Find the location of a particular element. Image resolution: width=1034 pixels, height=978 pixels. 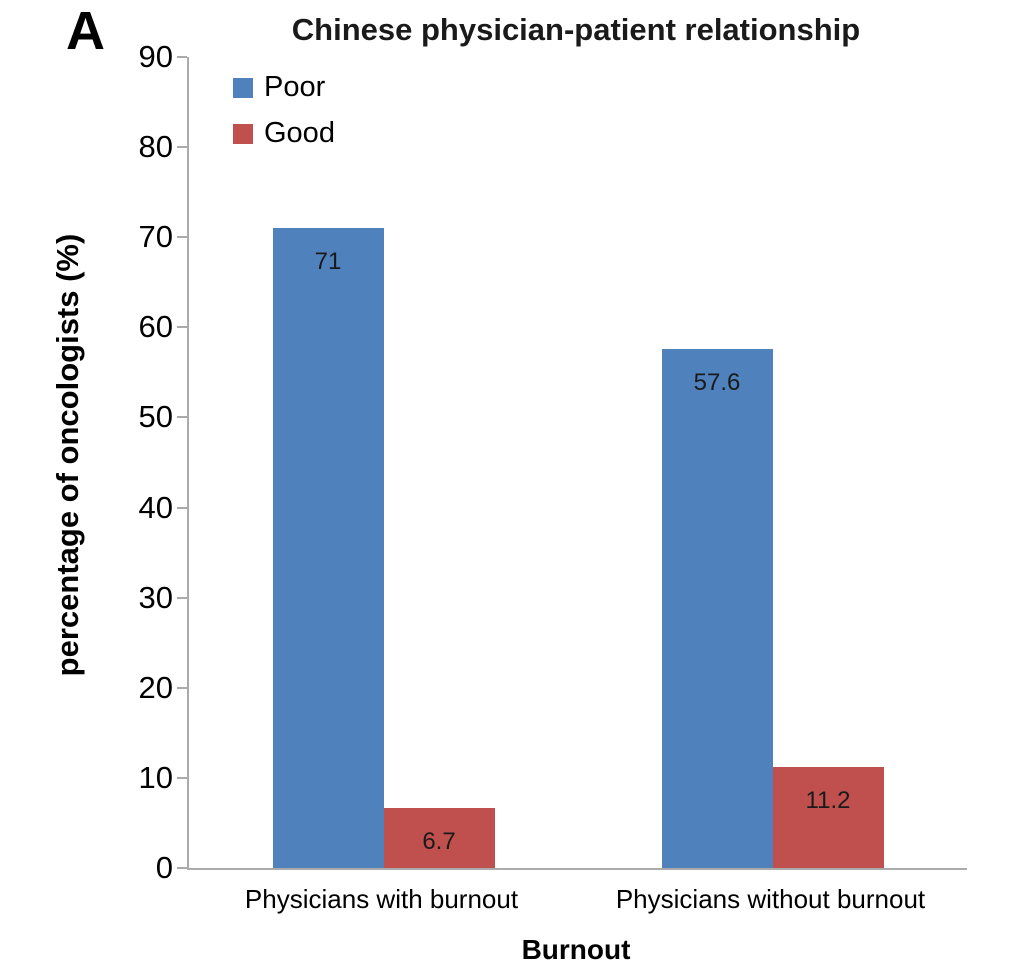

y-tick-label: 20 is located at coordinates (155, 687).